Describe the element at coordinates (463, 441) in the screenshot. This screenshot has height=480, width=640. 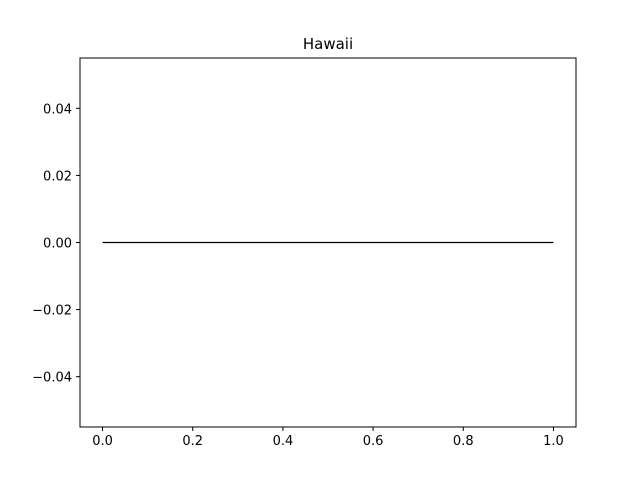
I see `x-tick-label: 0.8` at that location.